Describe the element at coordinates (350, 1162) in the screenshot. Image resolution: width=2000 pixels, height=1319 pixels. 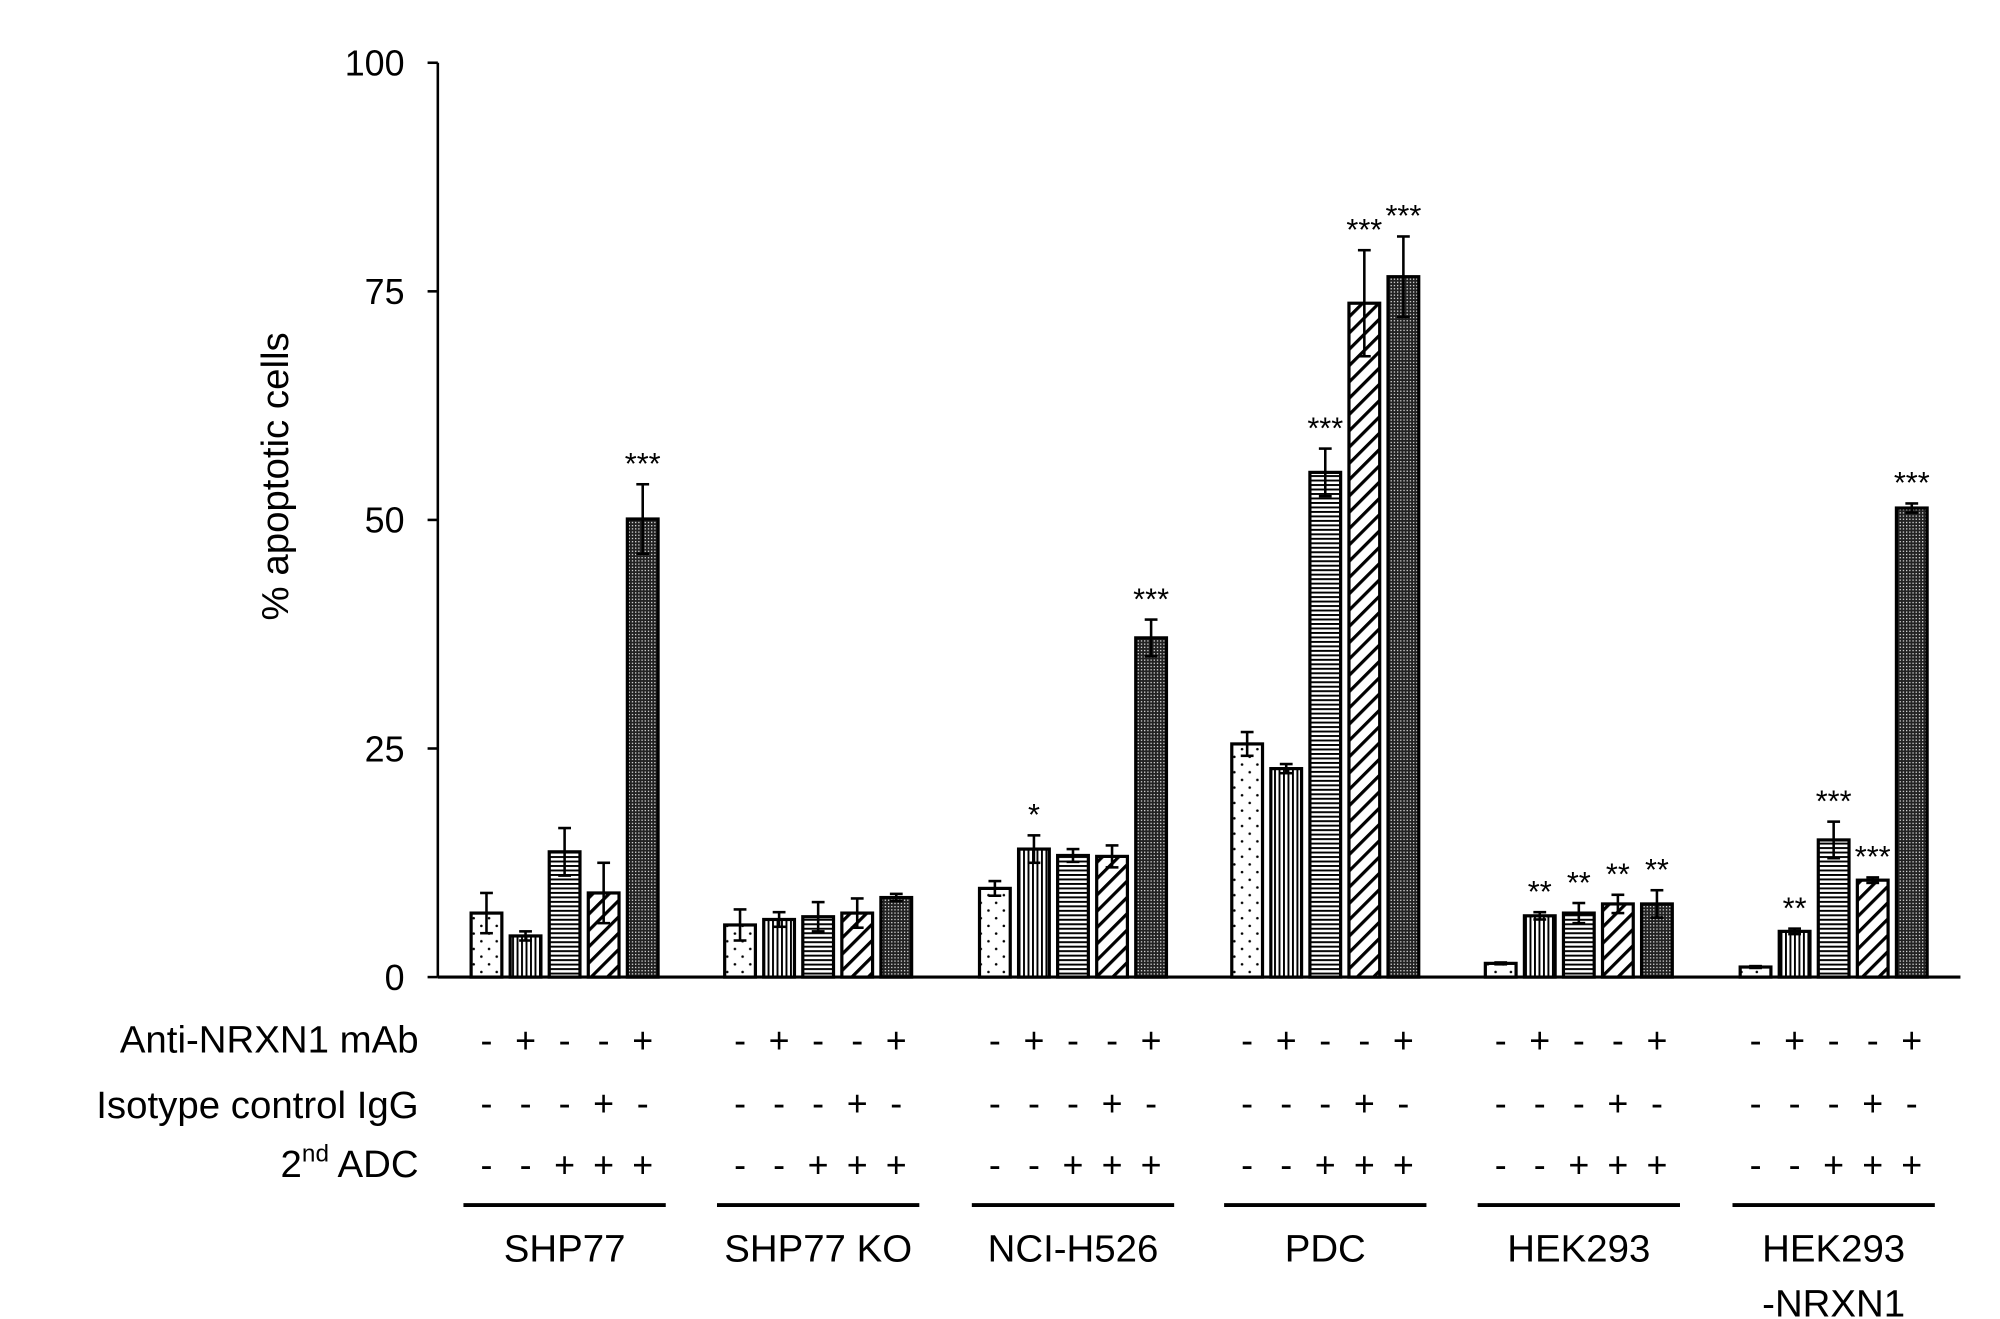
I see `row-label-2nd-adc: 2nd ADC` at that location.